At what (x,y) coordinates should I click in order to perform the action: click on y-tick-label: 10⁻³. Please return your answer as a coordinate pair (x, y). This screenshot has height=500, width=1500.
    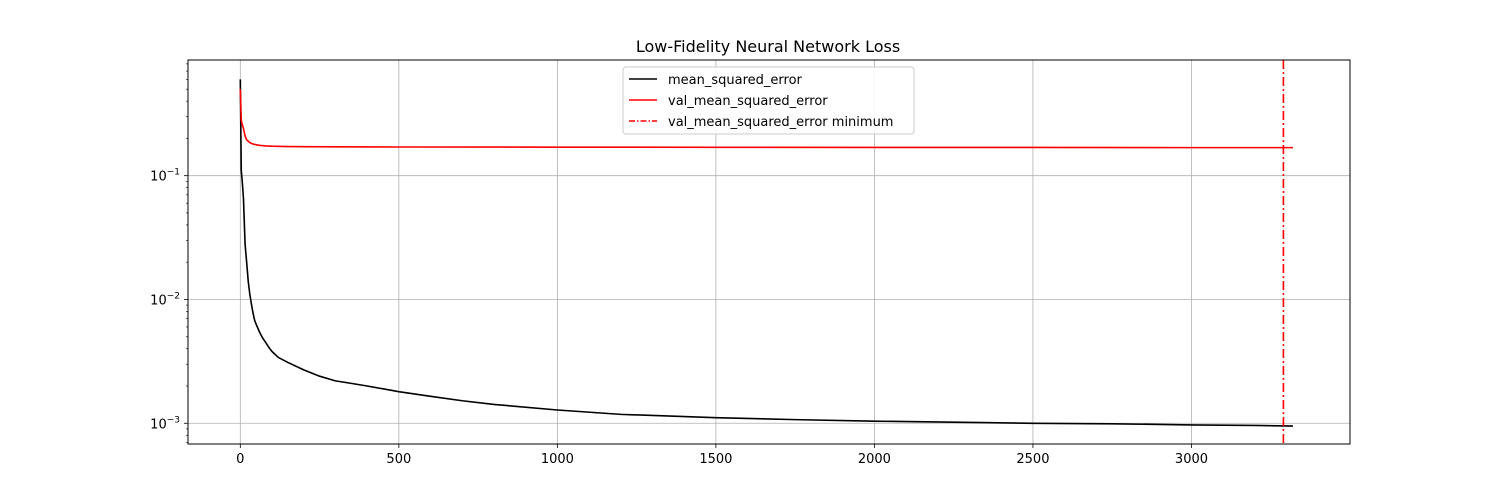
    Looking at the image, I should click on (165, 423).